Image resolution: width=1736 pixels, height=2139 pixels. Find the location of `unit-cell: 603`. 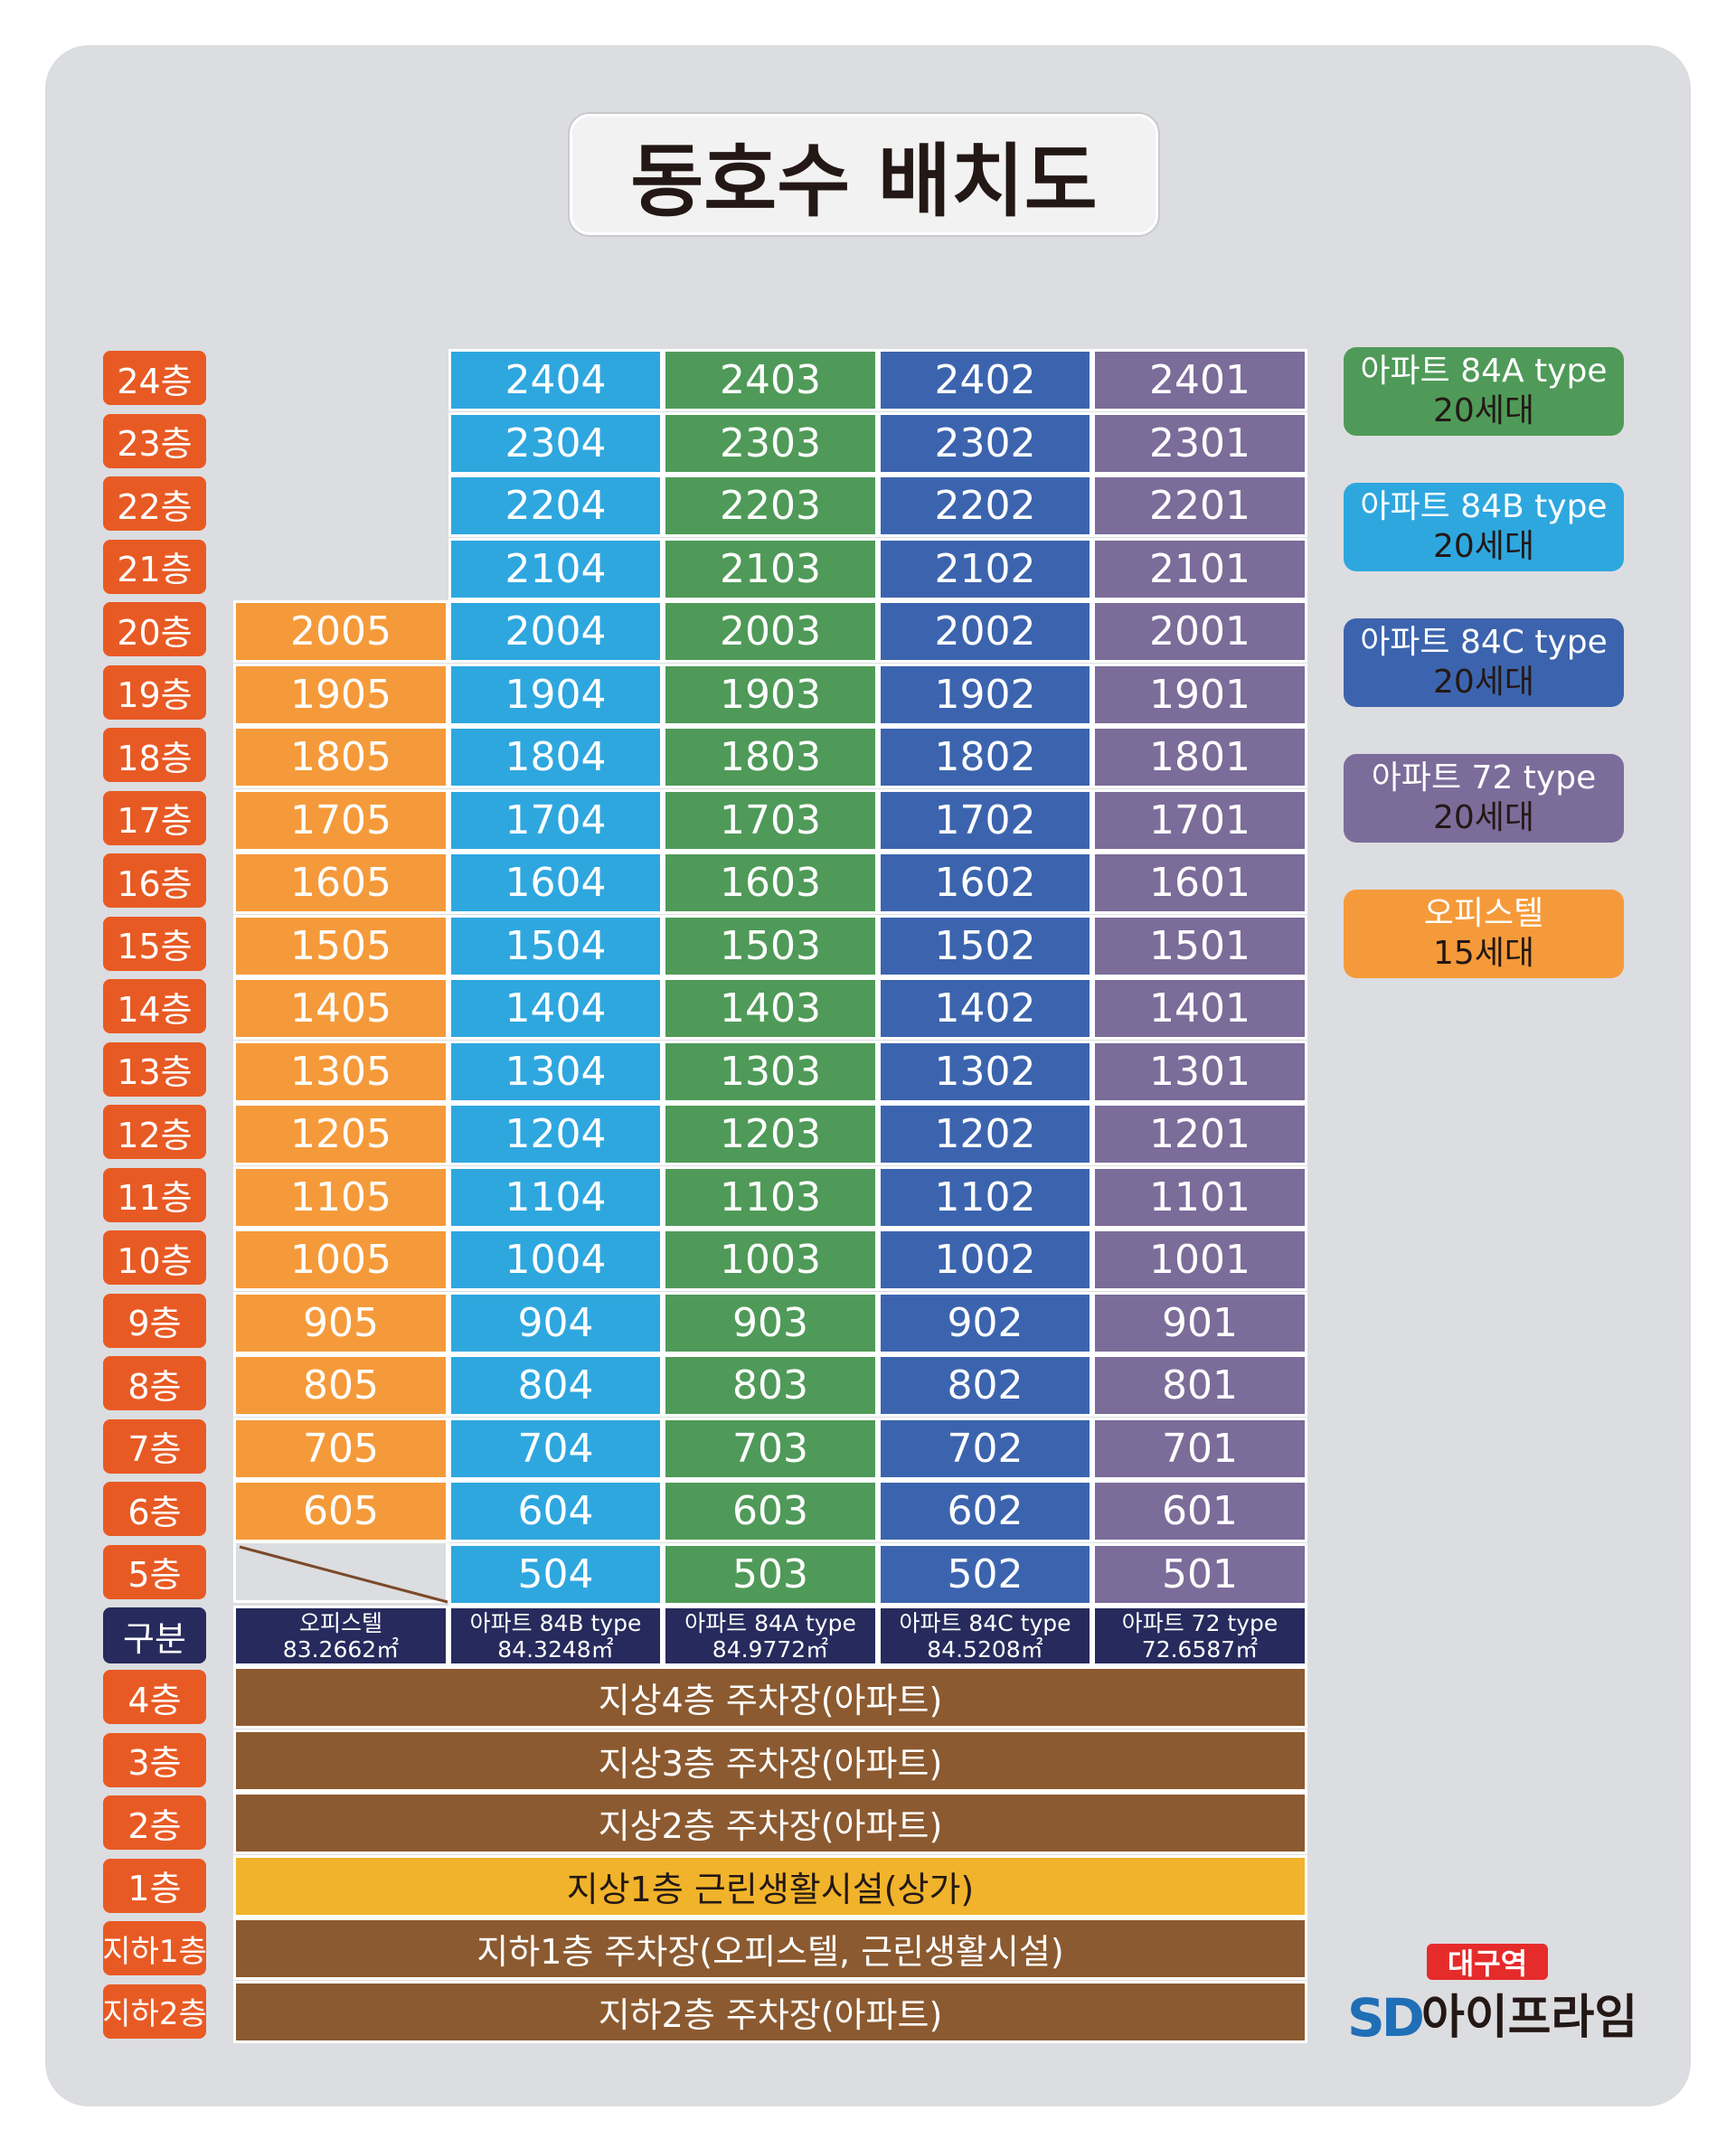

unit-cell: 603 is located at coordinates (771, 1511).